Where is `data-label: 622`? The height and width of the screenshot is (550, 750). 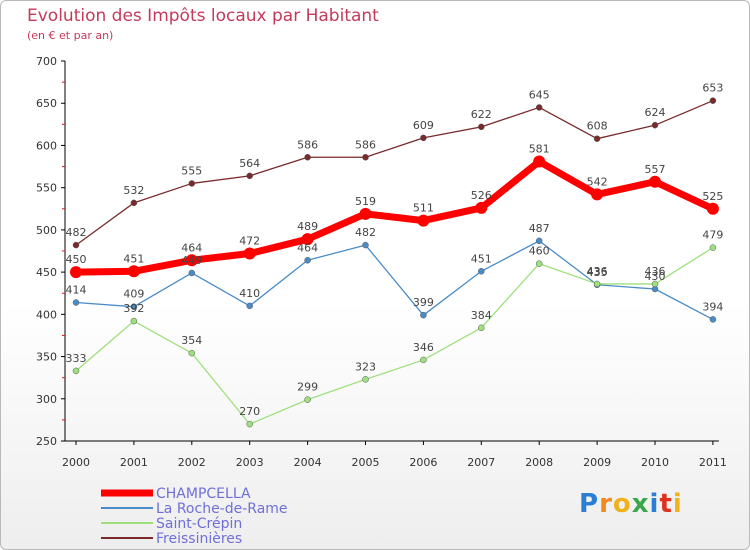 data-label: 622 is located at coordinates (481, 114).